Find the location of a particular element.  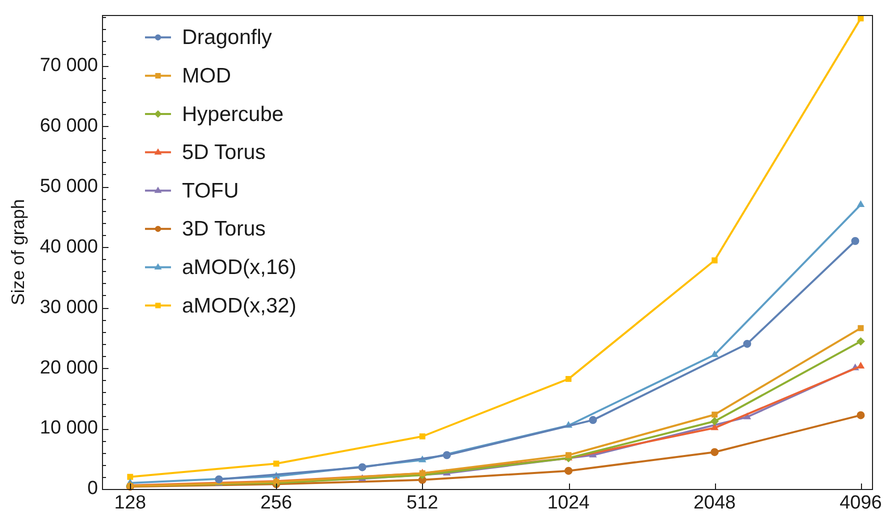

legend-label: 3D Torus is located at coordinates (224, 229).